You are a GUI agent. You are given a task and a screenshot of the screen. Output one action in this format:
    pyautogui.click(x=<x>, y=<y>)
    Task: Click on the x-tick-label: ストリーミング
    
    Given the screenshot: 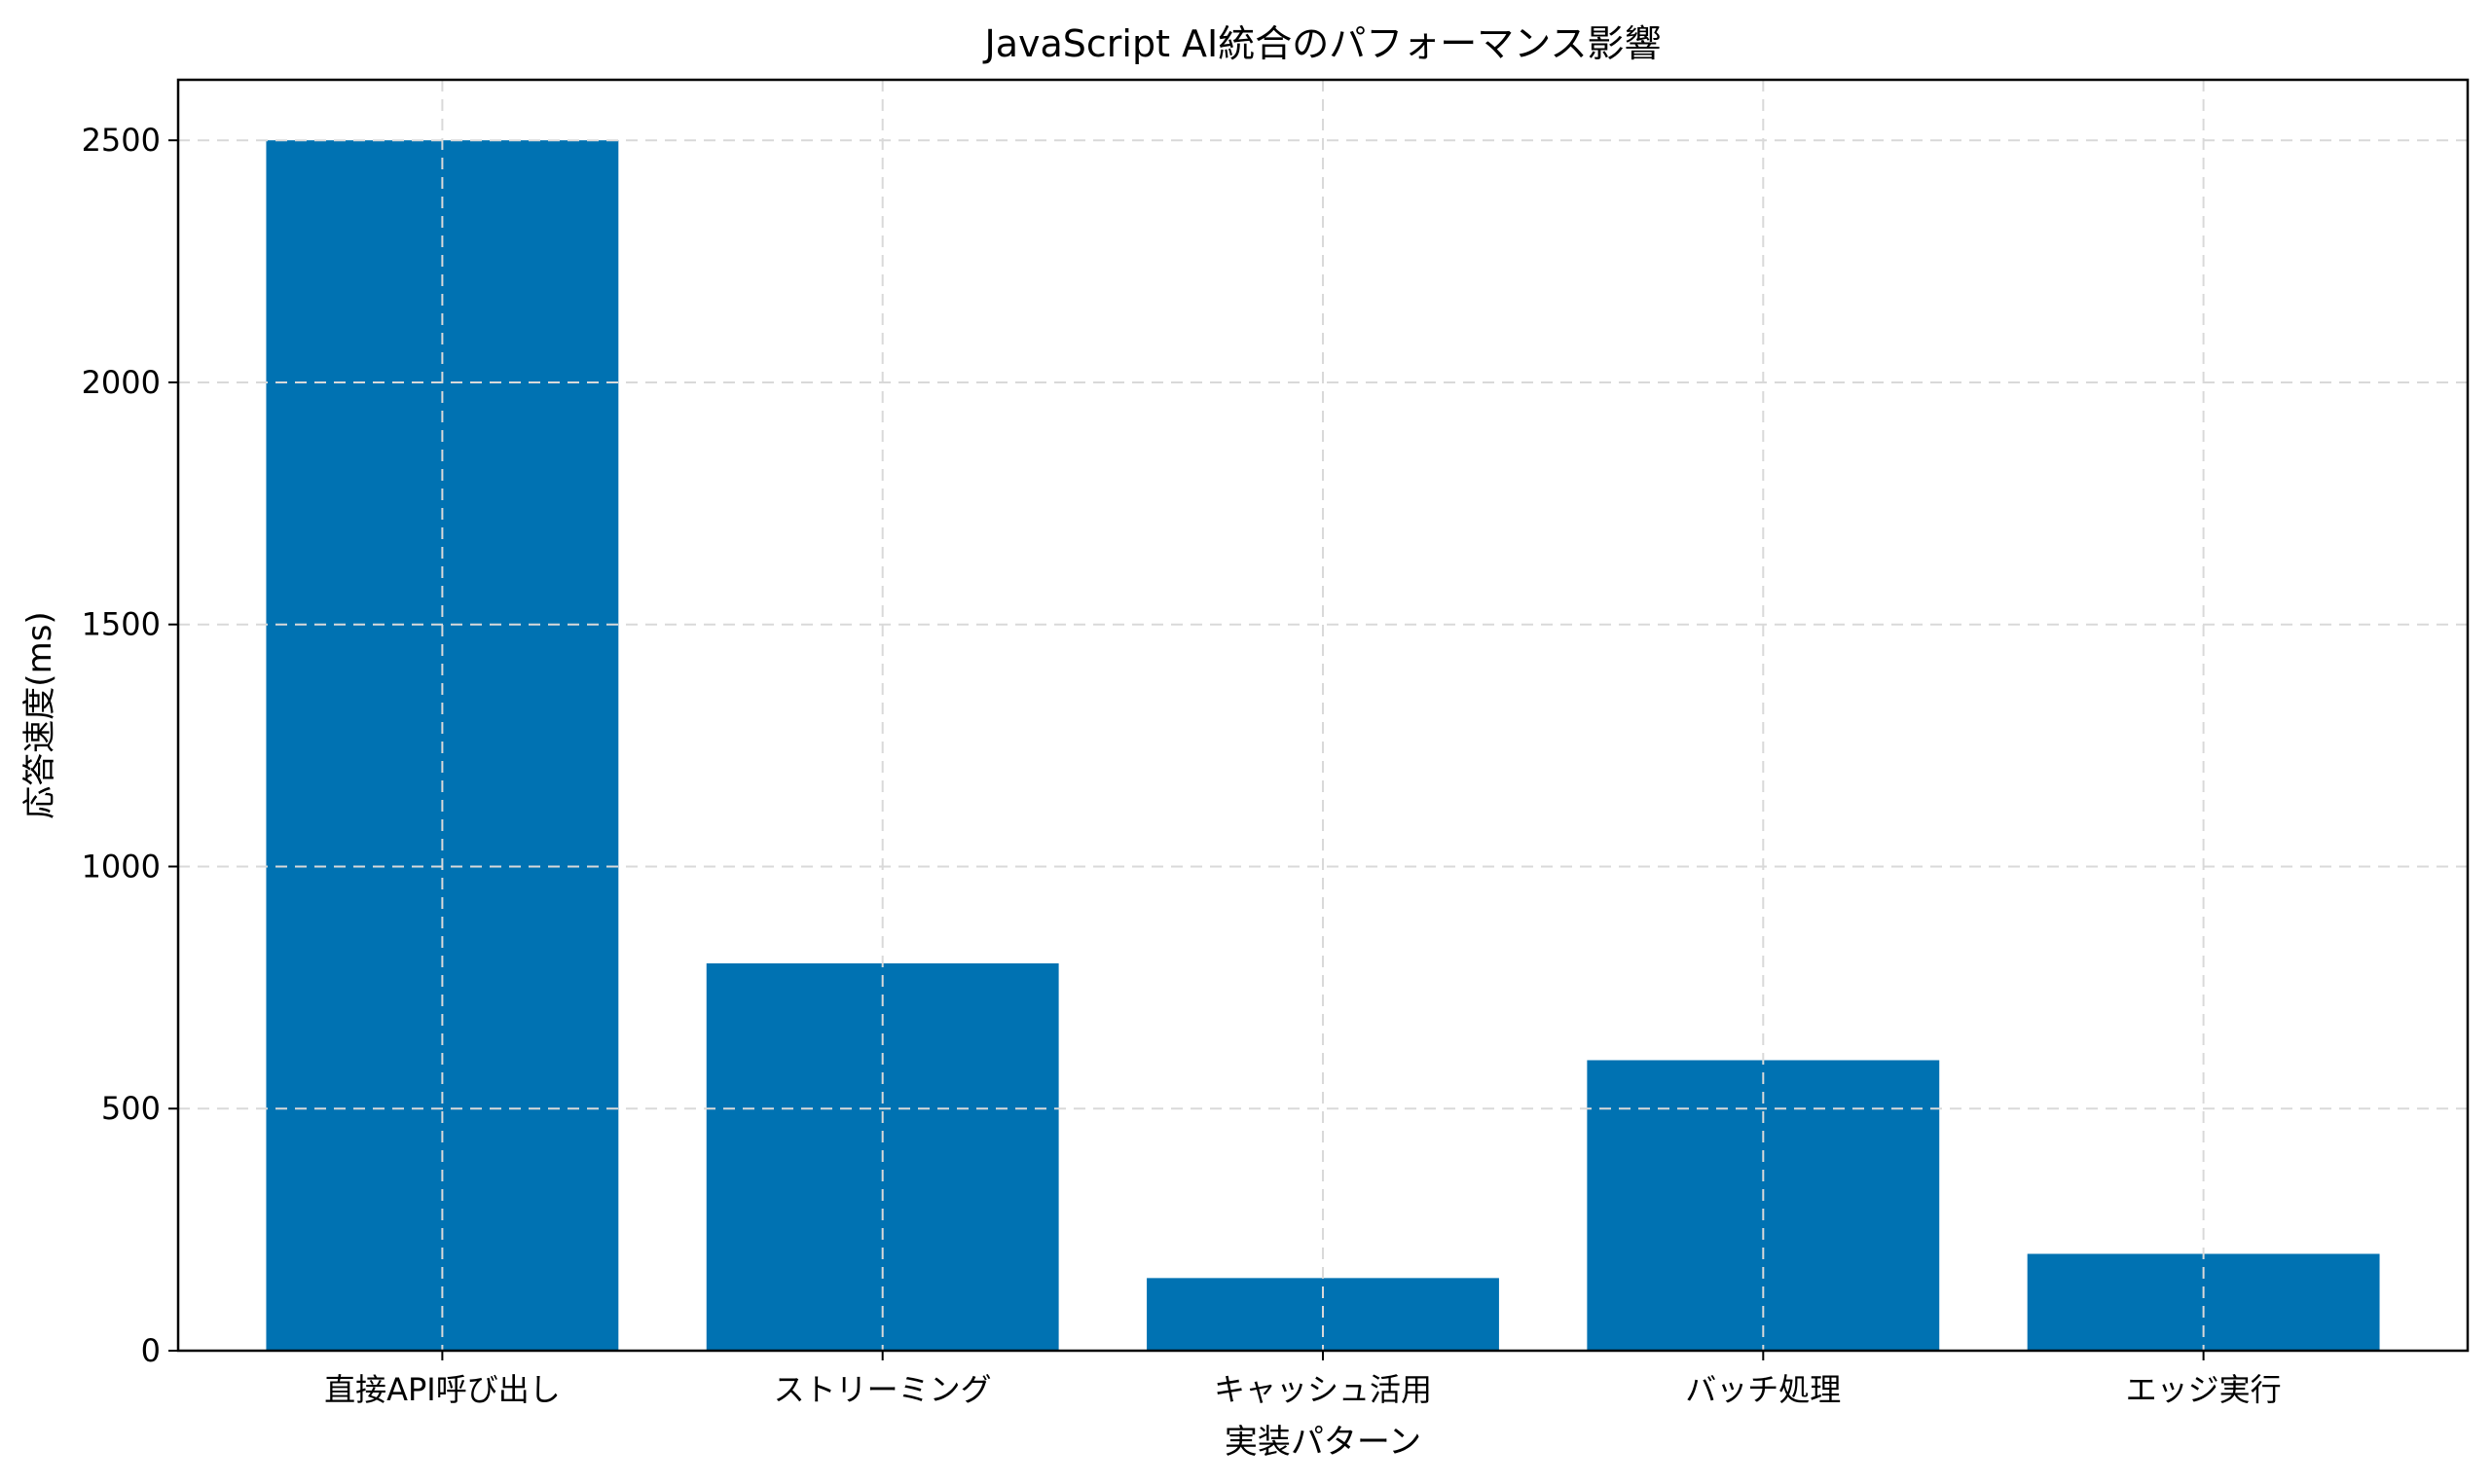 What is the action you would take?
    pyautogui.click(x=883, y=1390)
    